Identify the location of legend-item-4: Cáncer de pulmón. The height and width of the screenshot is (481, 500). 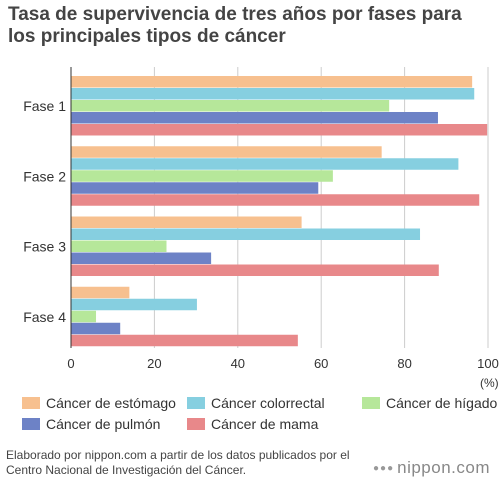
(91, 424).